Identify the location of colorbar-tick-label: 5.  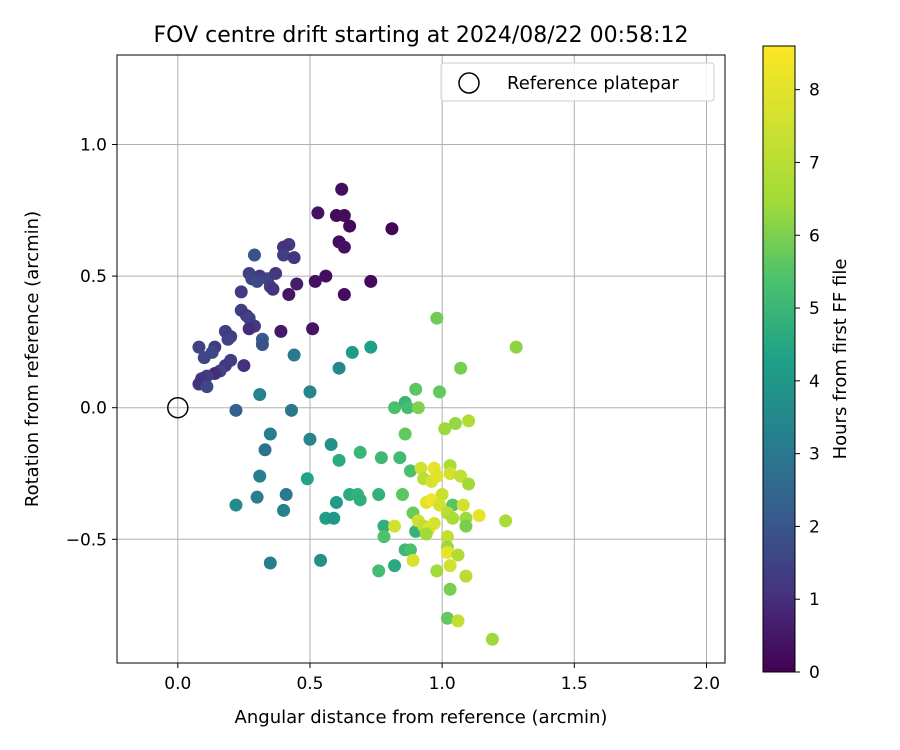
(814, 309).